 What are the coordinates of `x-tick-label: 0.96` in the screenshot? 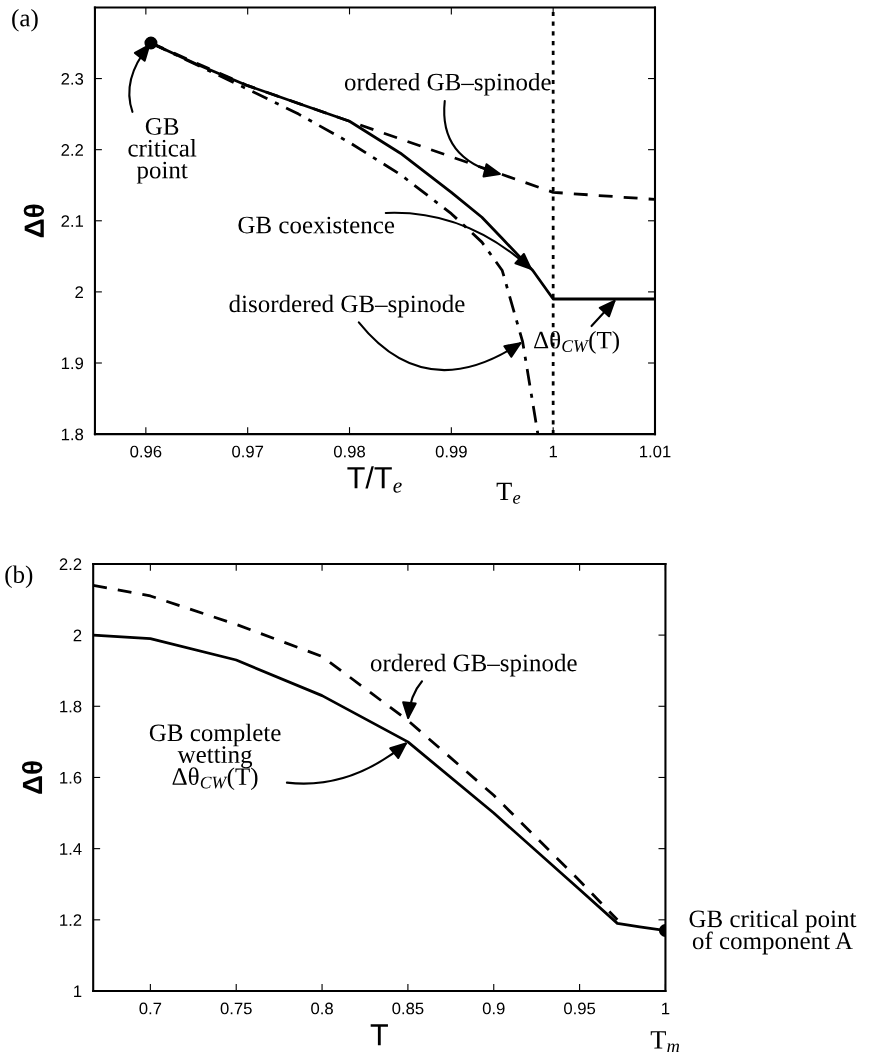 It's located at (146, 451).